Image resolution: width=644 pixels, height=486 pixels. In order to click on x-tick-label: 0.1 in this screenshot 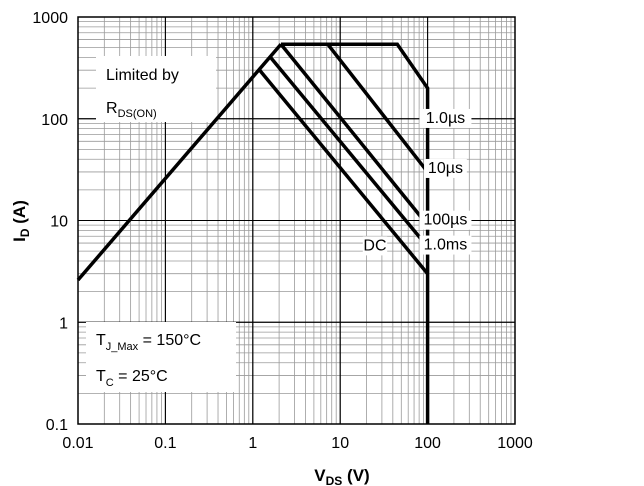, I will do `click(165, 443)`.